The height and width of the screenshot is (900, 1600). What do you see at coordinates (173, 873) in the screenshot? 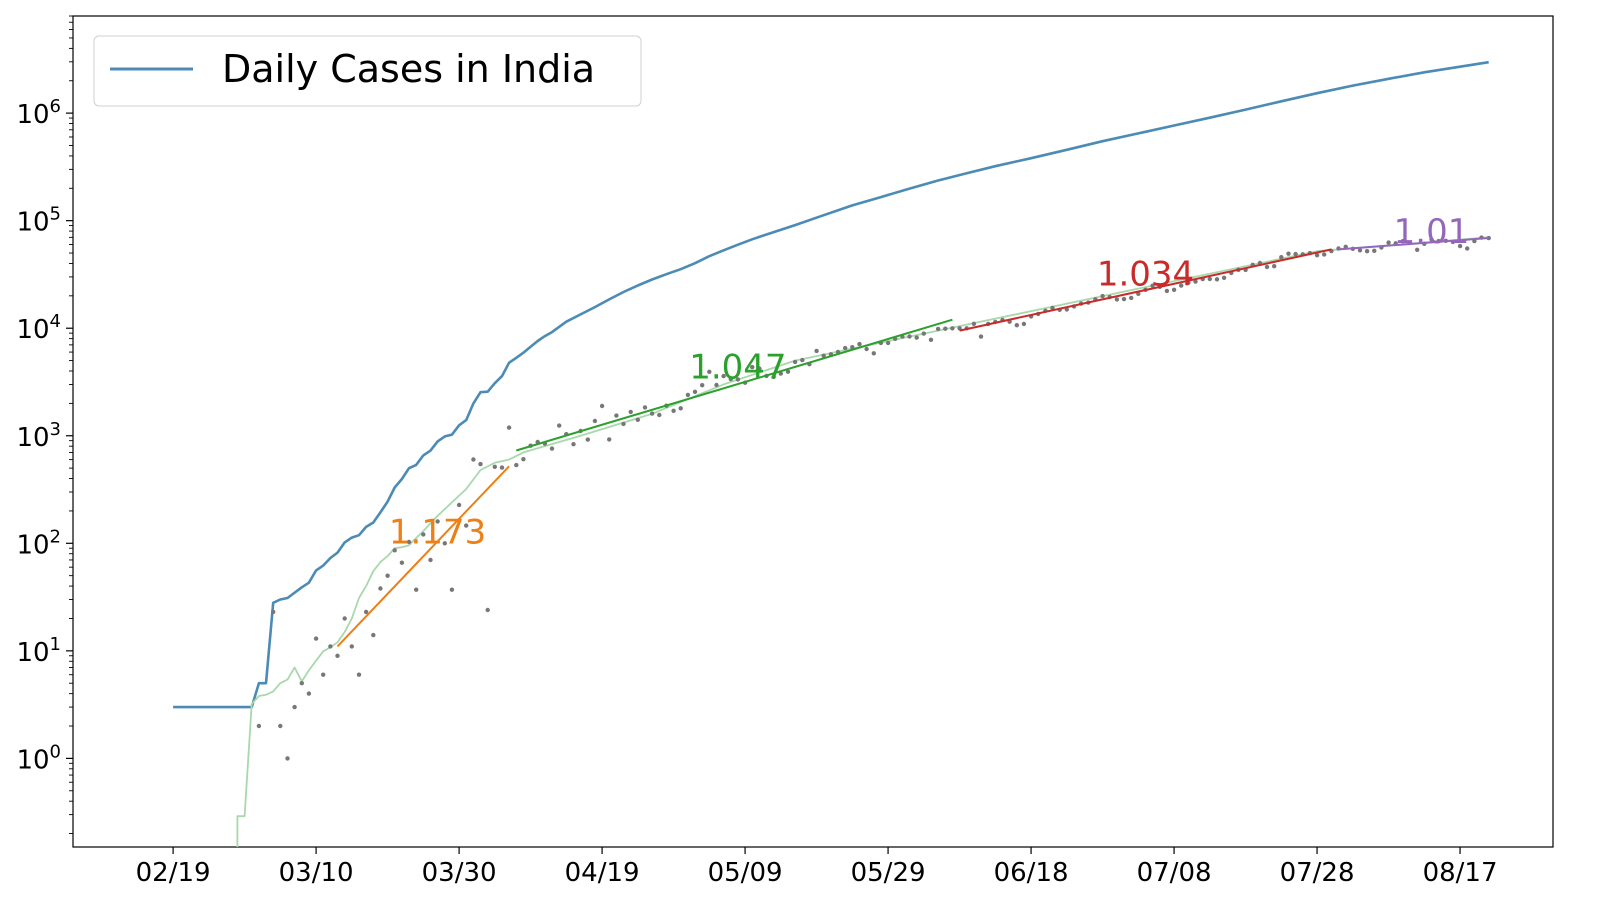
I see `x-tick-label: 02/19` at bounding box center [173, 873].